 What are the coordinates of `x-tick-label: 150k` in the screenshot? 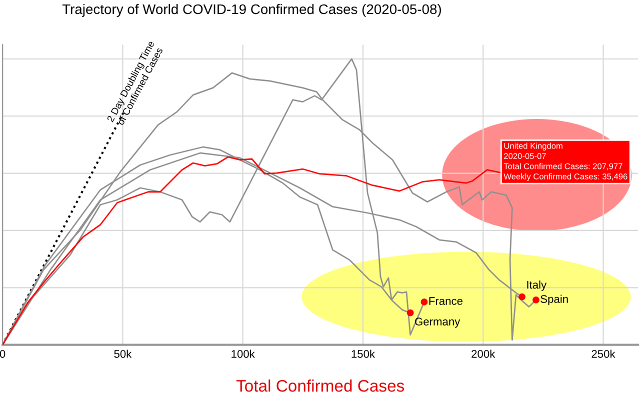 It's located at (364, 354).